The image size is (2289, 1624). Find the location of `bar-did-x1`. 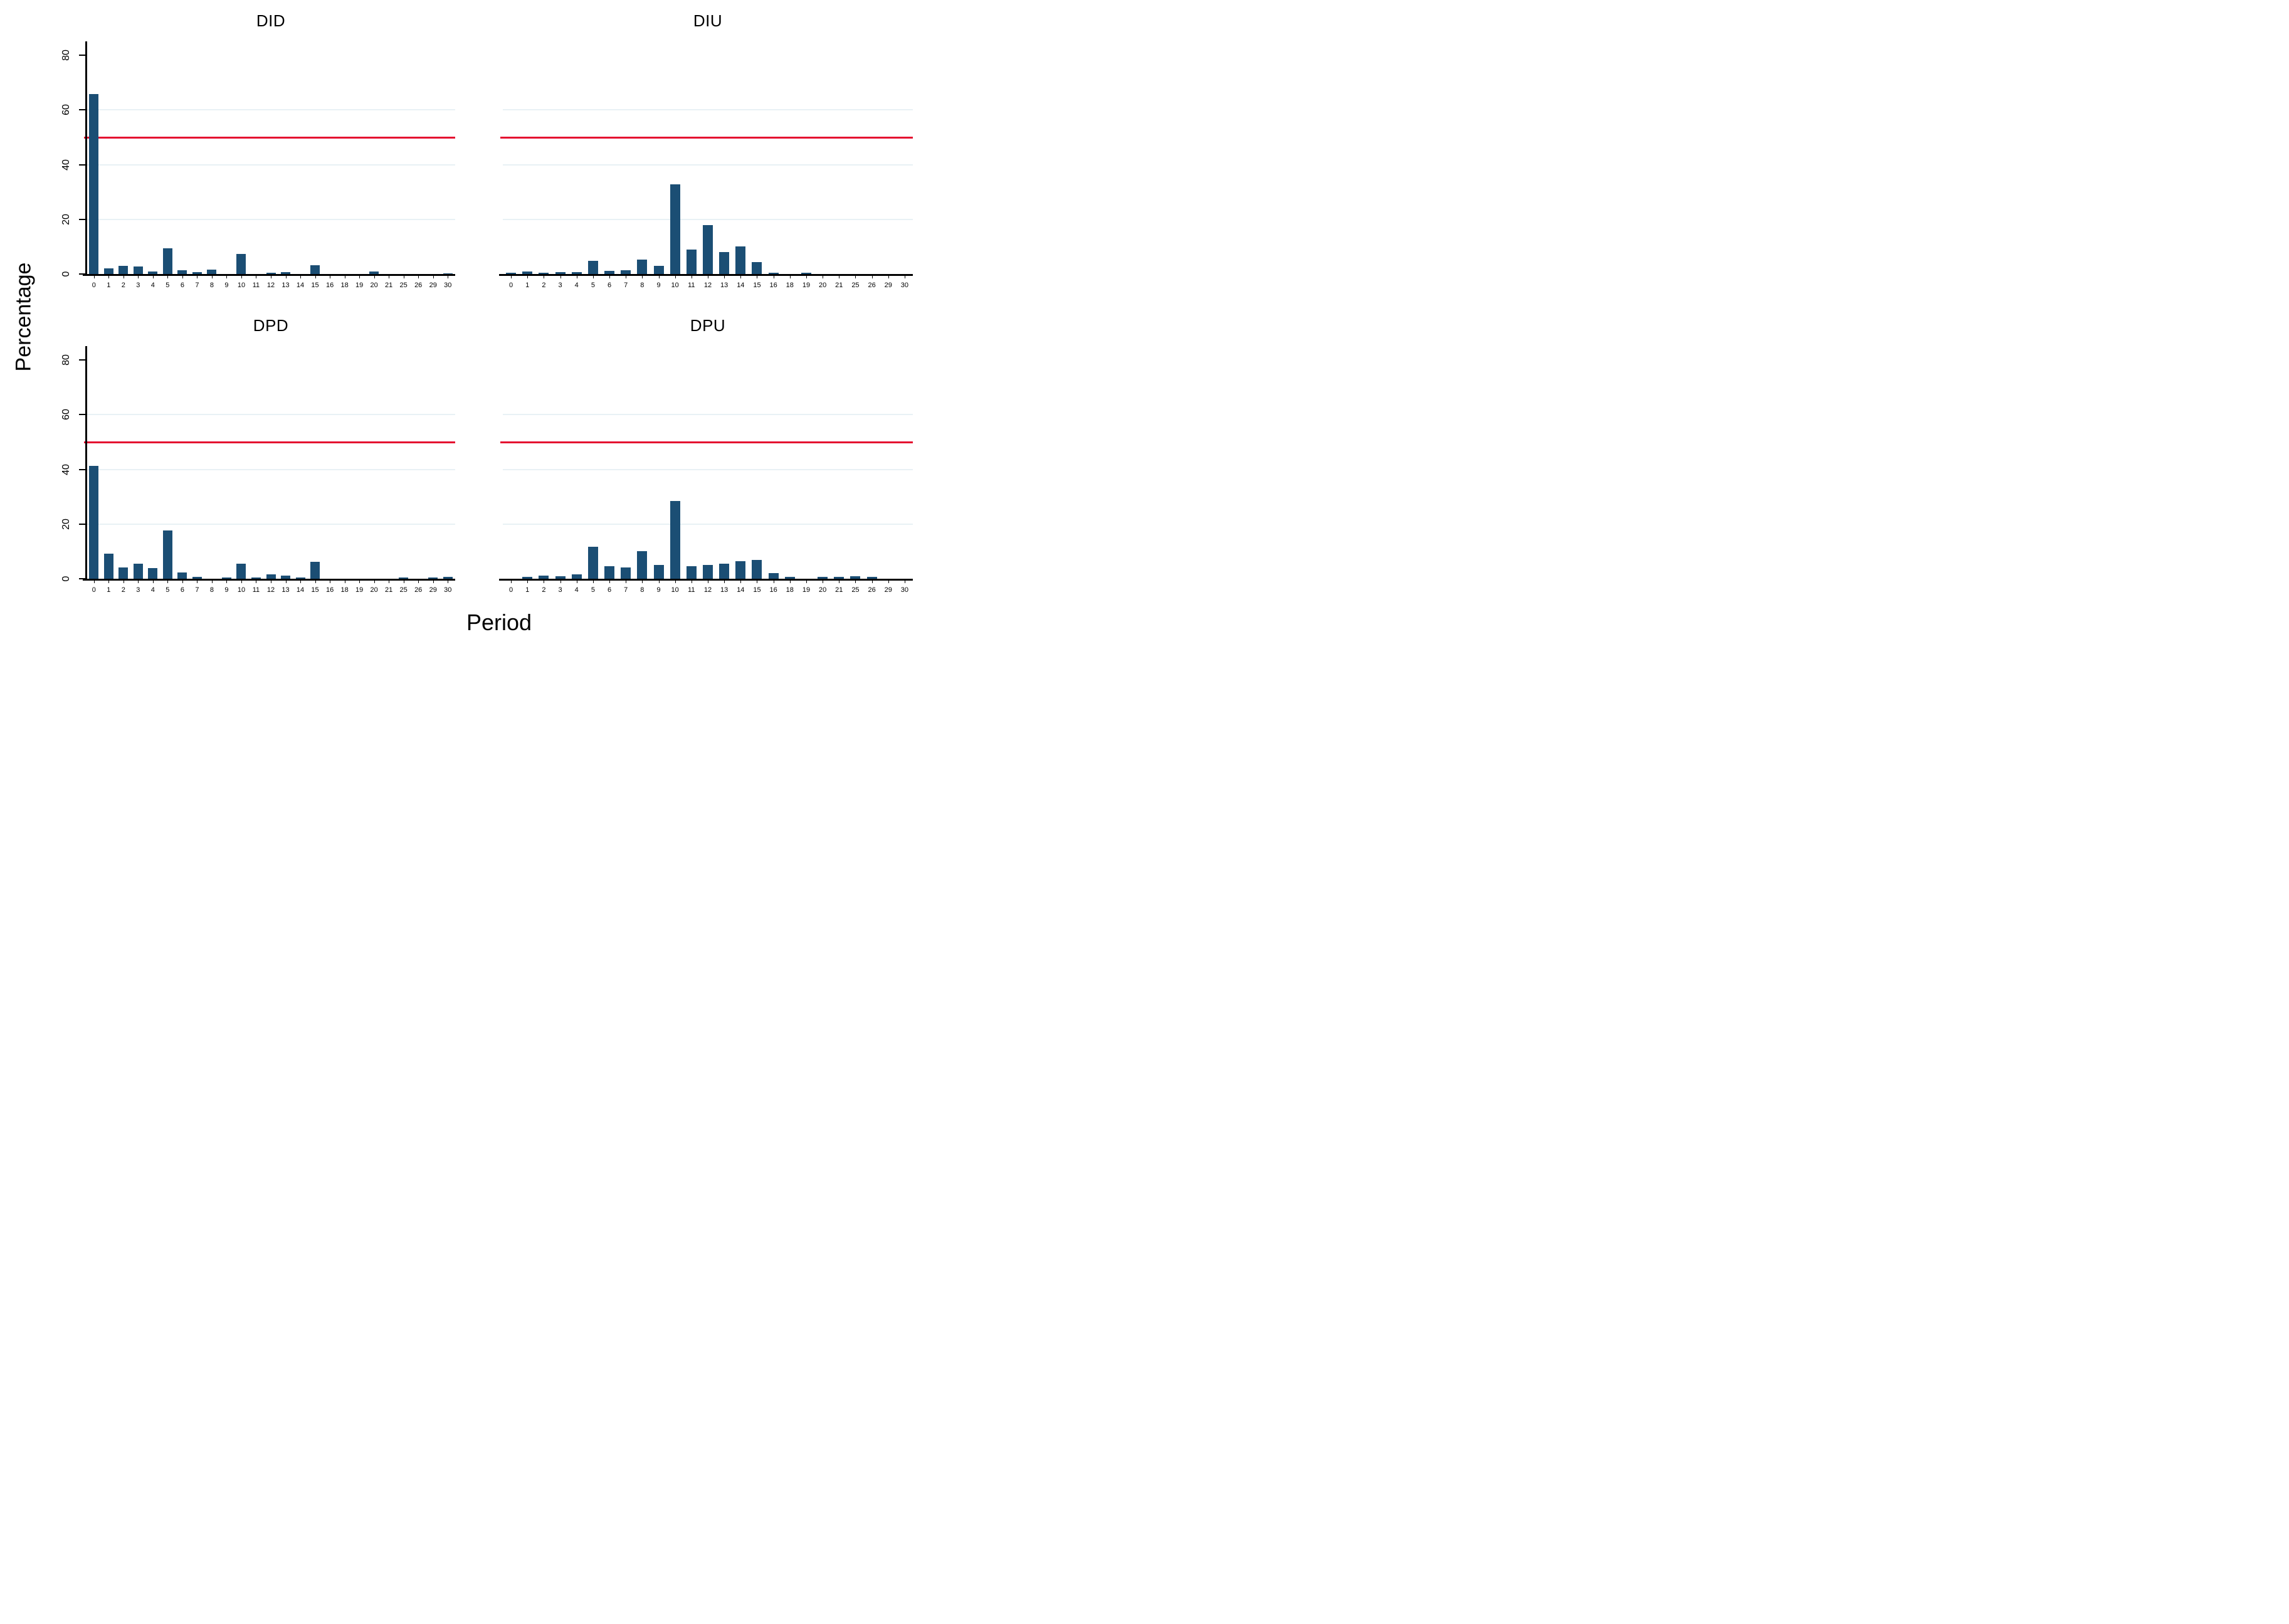

bar-did-x1 is located at coordinates (108, 271).